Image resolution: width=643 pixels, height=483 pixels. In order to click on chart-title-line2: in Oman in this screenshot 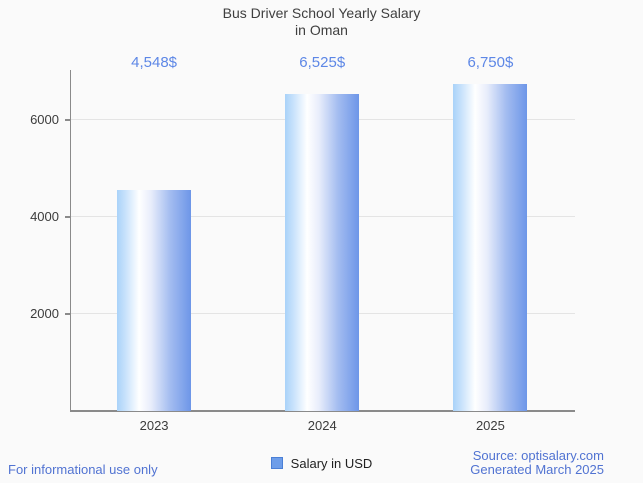, I will do `click(321, 30)`.